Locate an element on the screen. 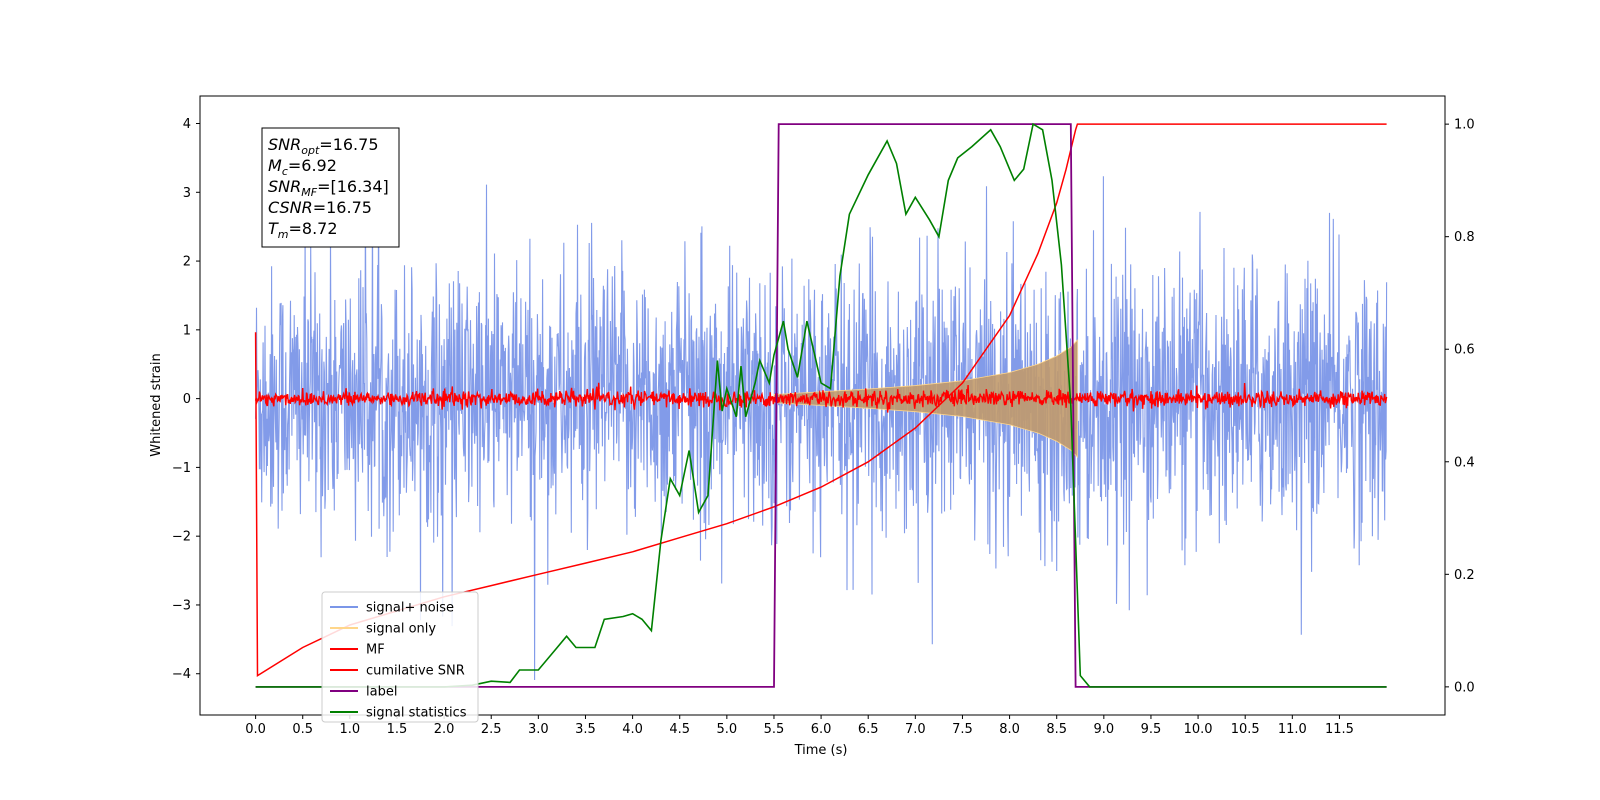 Image resolution: width=1600 pixels, height=800 pixels. info-value: =6.92 is located at coordinates (312, 165).